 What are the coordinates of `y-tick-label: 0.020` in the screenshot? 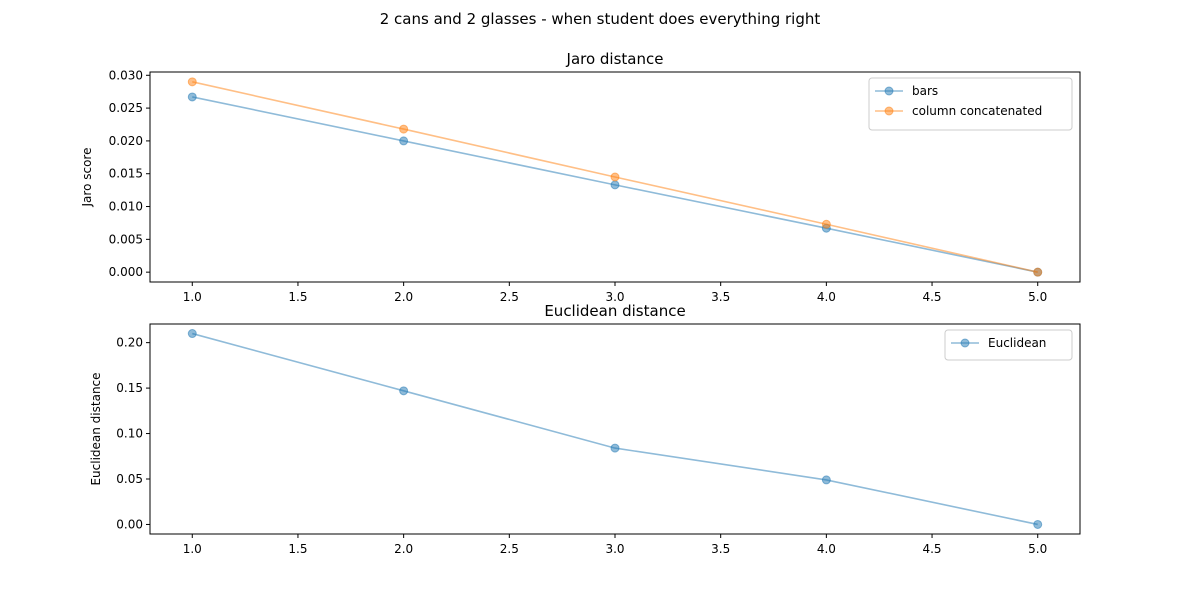 It's located at (126, 141).